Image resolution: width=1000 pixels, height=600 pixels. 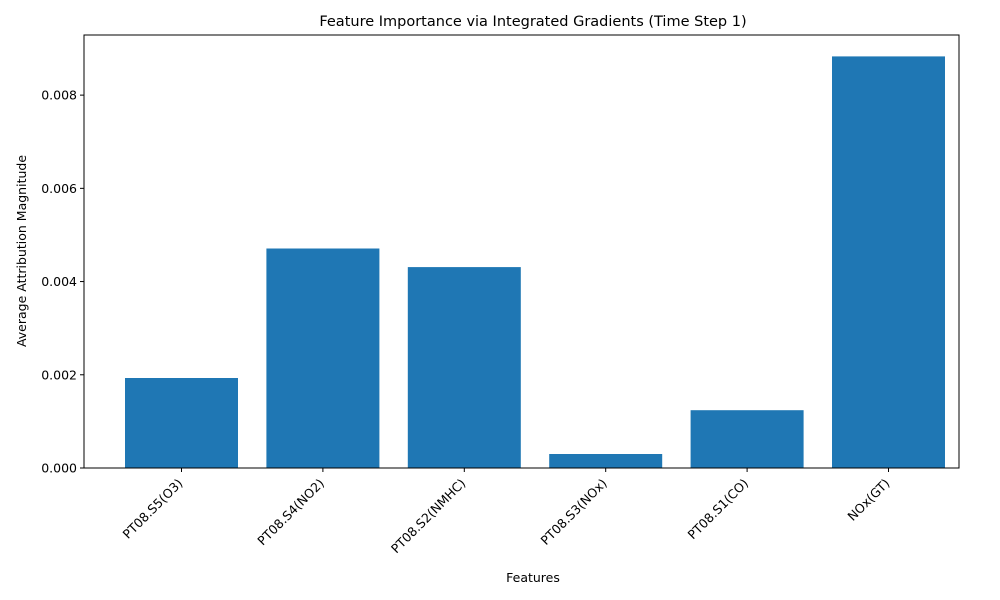 What do you see at coordinates (573, 512) in the screenshot?
I see `x-tick-label: PT08.S3(NOx)` at bounding box center [573, 512].